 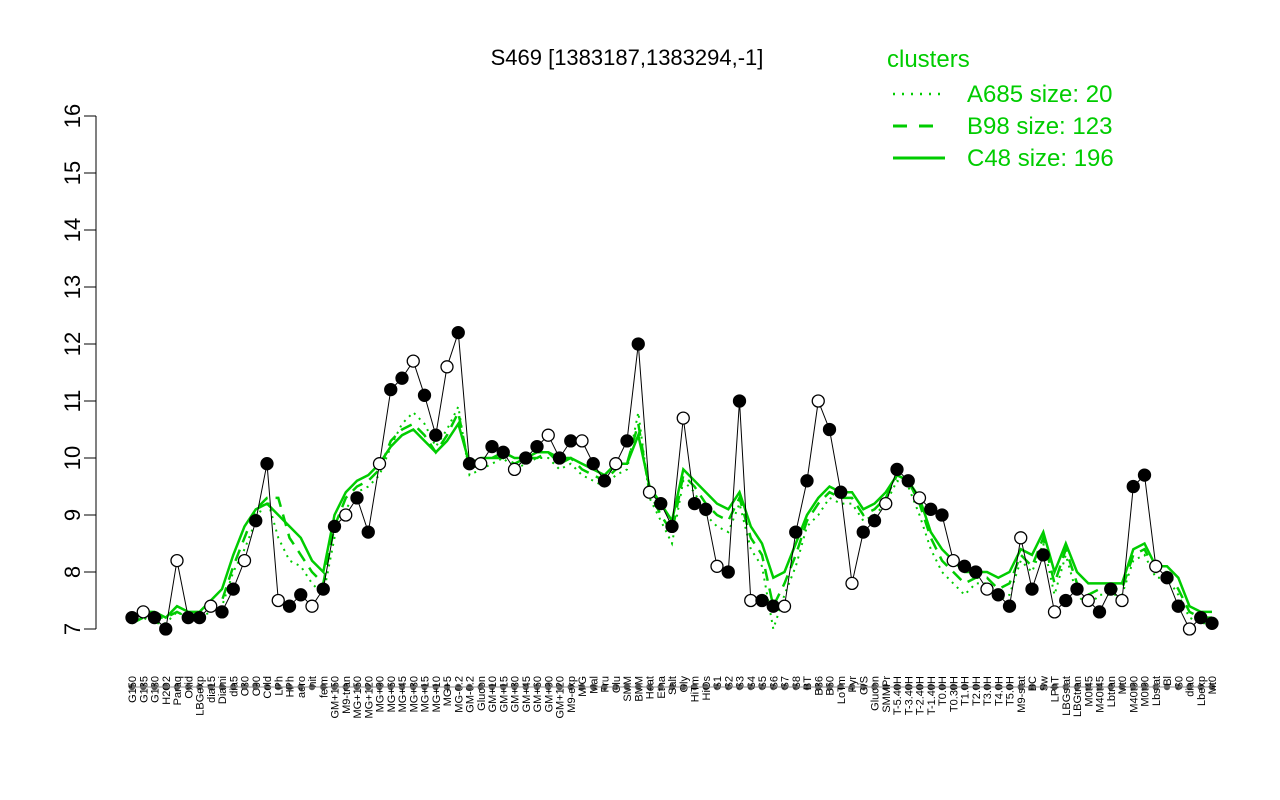 I want to click on x-tick-label: GM+90, so click(x=549, y=694).